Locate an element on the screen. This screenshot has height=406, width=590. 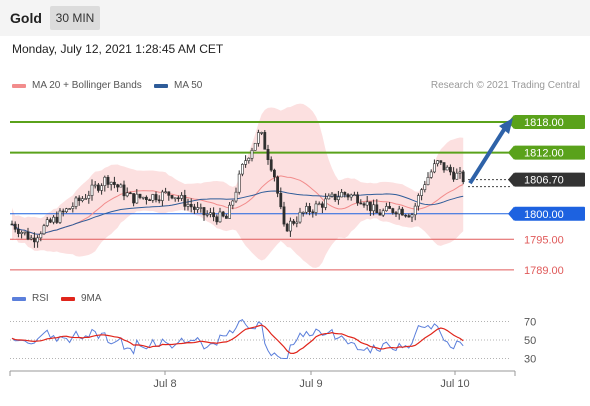
level-label-current: 1806.70 is located at coordinates (544, 181).